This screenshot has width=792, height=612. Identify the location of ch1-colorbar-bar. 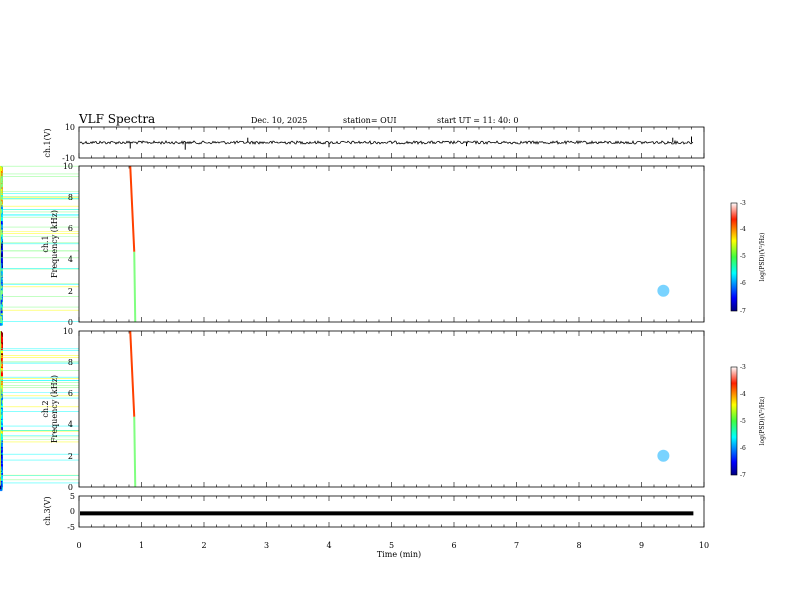
(734, 257).